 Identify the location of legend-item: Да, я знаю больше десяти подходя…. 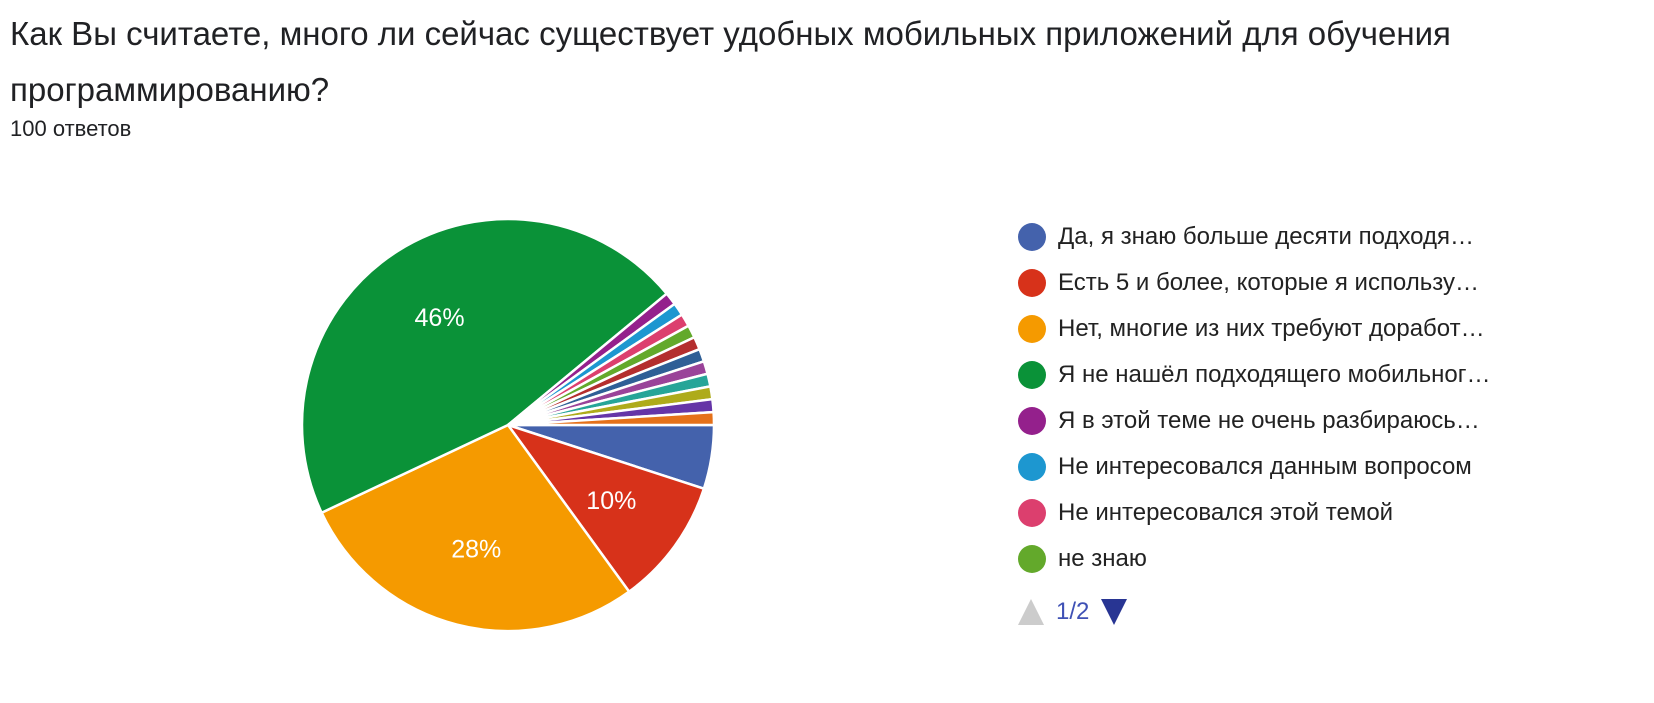
(1254, 237).